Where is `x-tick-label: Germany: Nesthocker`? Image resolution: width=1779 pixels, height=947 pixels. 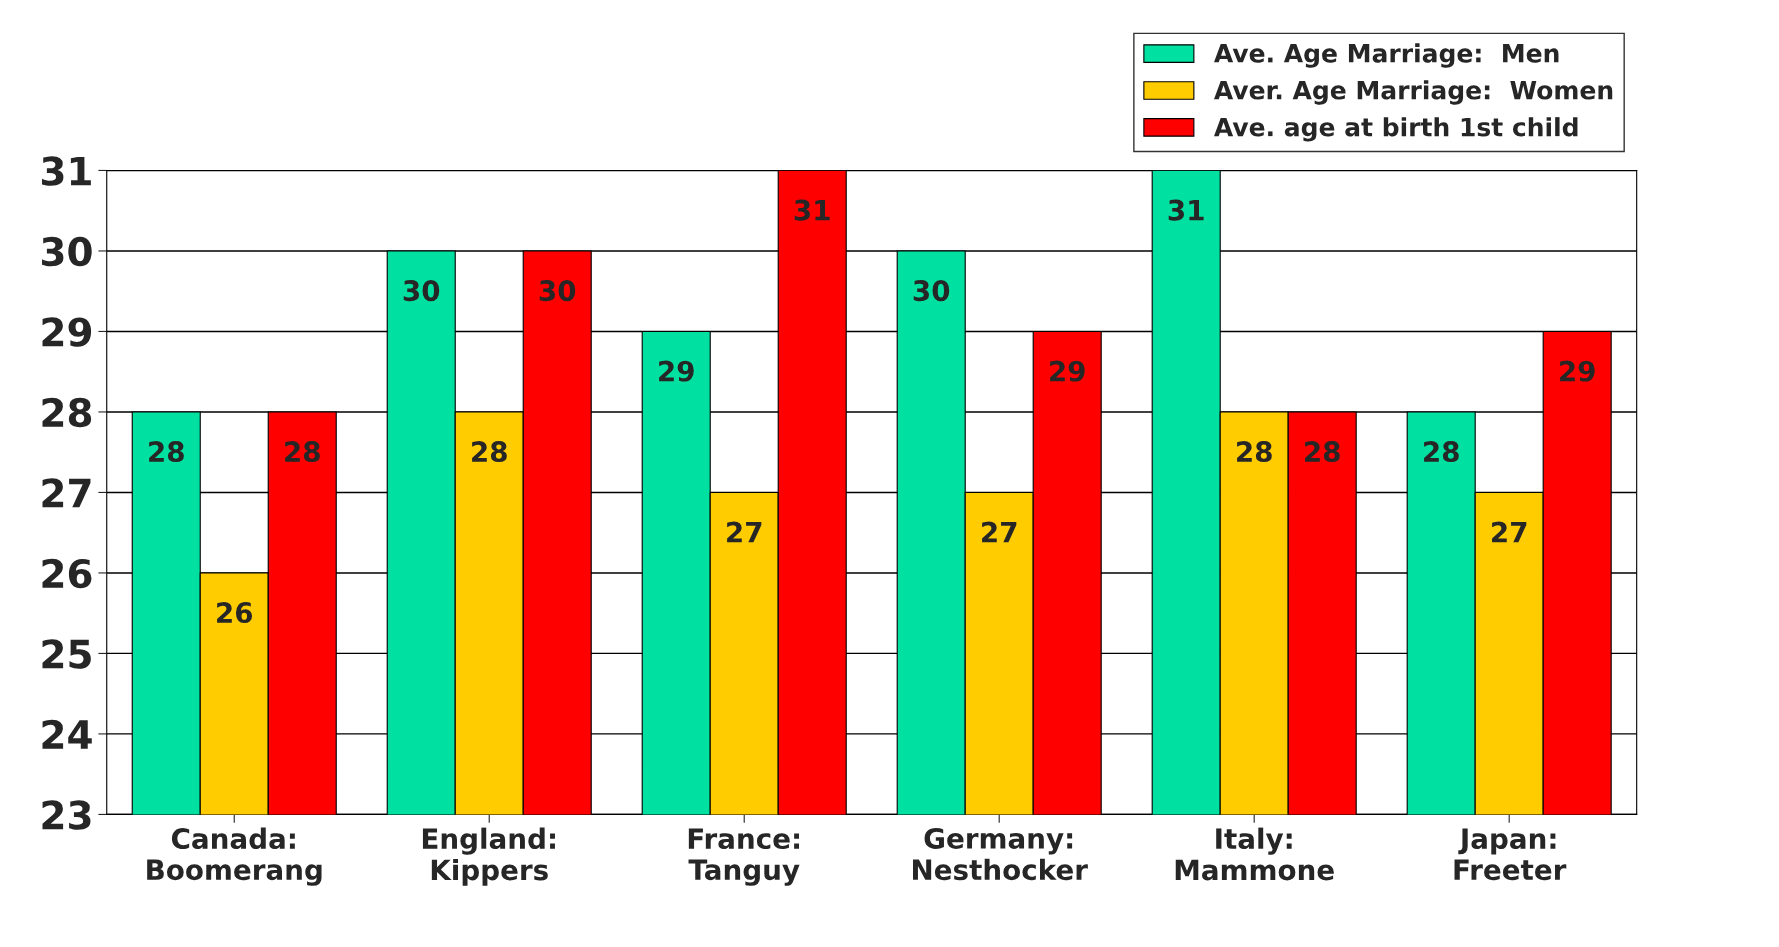 x-tick-label: Germany: Nesthocker is located at coordinates (1000, 854).